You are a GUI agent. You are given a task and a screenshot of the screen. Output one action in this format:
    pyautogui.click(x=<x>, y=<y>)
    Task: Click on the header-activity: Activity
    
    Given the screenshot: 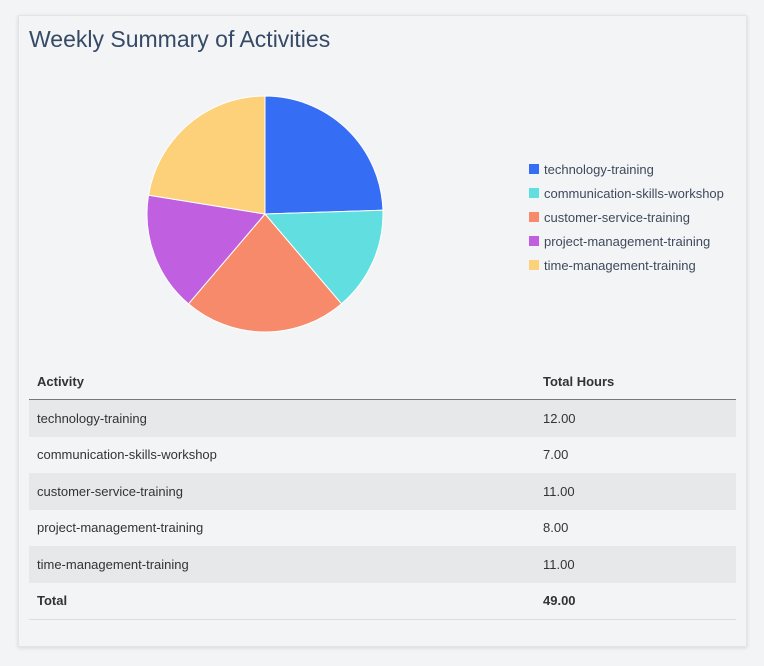 What is the action you would take?
    pyautogui.click(x=282, y=382)
    